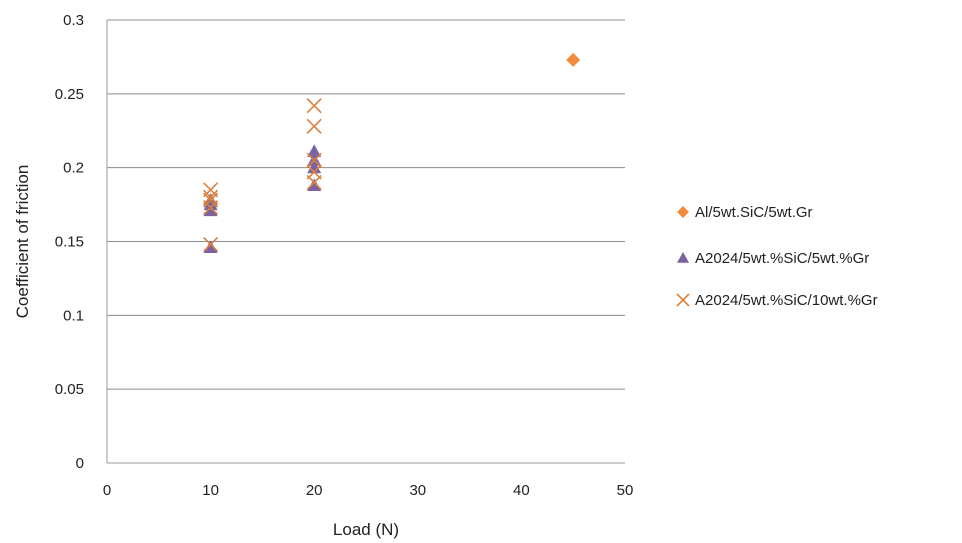  Describe the element at coordinates (314, 490) in the screenshot. I see `x-tick-label: 20` at that location.